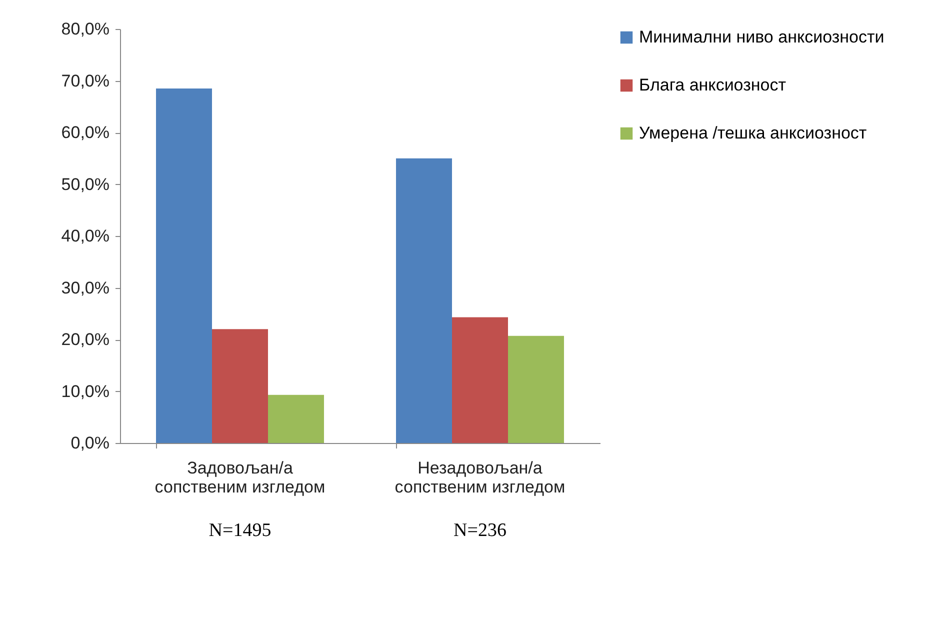 The height and width of the screenshot is (622, 938). What do you see at coordinates (90, 443) in the screenshot?
I see `y-tick-label: 0,0%` at bounding box center [90, 443].